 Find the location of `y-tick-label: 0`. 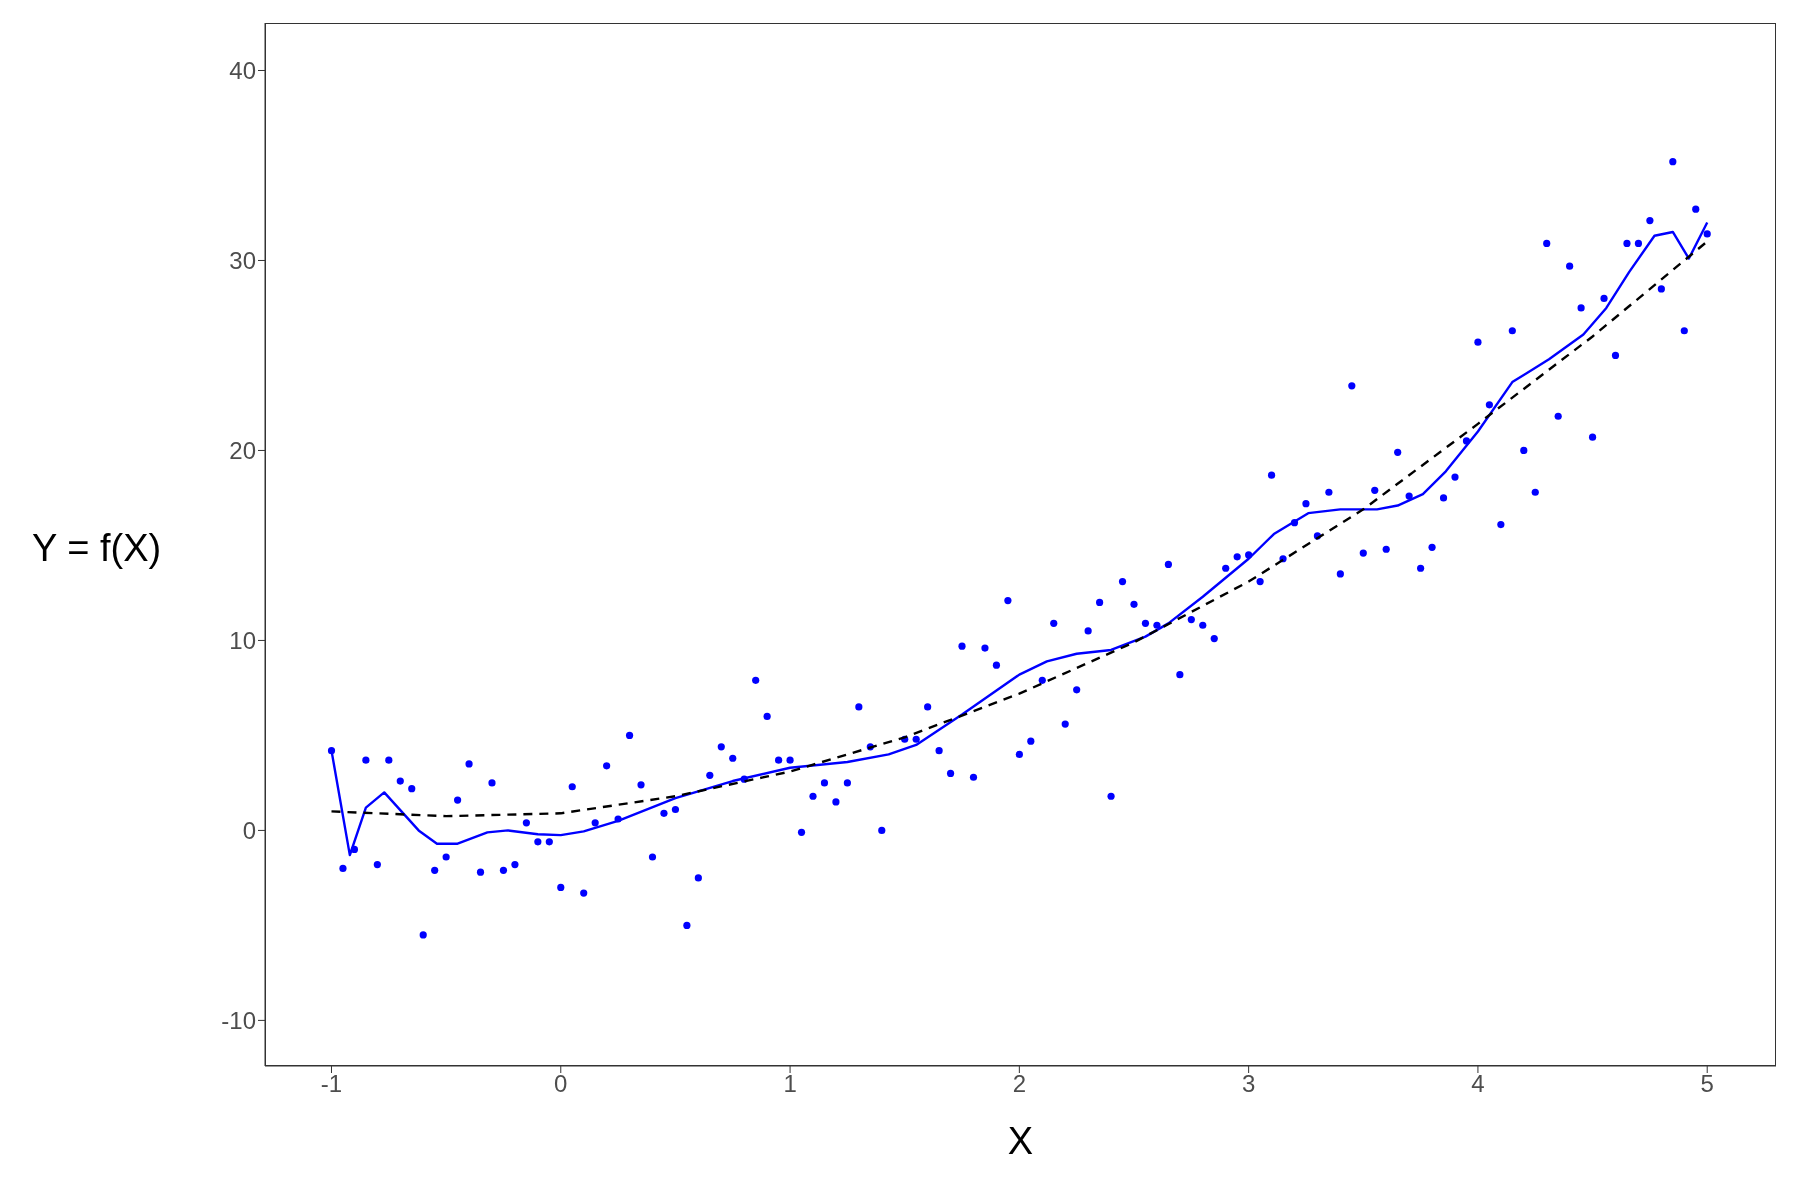

y-tick-label: 0 is located at coordinates (249, 830).